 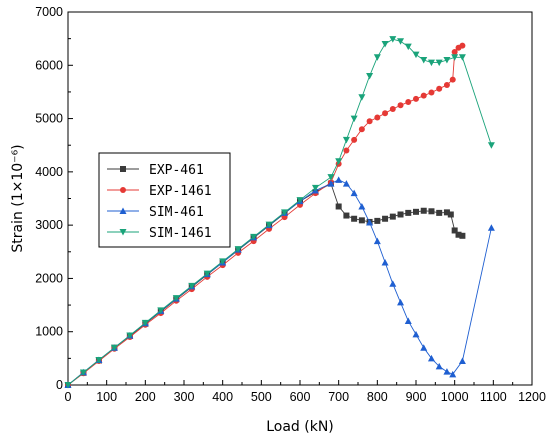 What do you see at coordinates (222, 397) in the screenshot?
I see `x-tick-label: 400` at bounding box center [222, 397].